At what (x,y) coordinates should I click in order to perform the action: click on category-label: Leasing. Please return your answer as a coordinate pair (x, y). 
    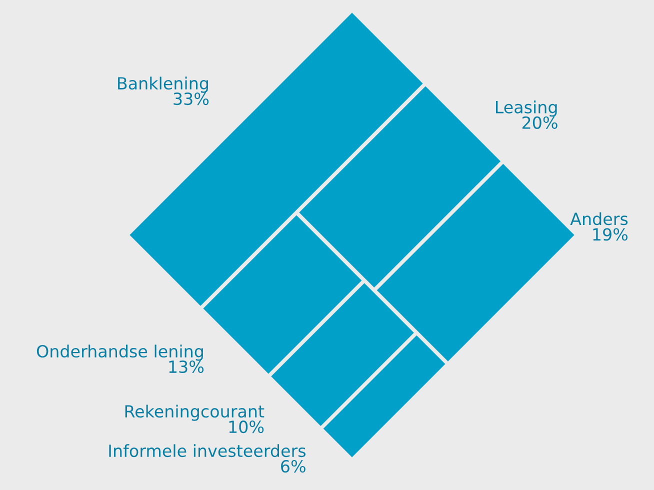
    Looking at the image, I should click on (526, 108).